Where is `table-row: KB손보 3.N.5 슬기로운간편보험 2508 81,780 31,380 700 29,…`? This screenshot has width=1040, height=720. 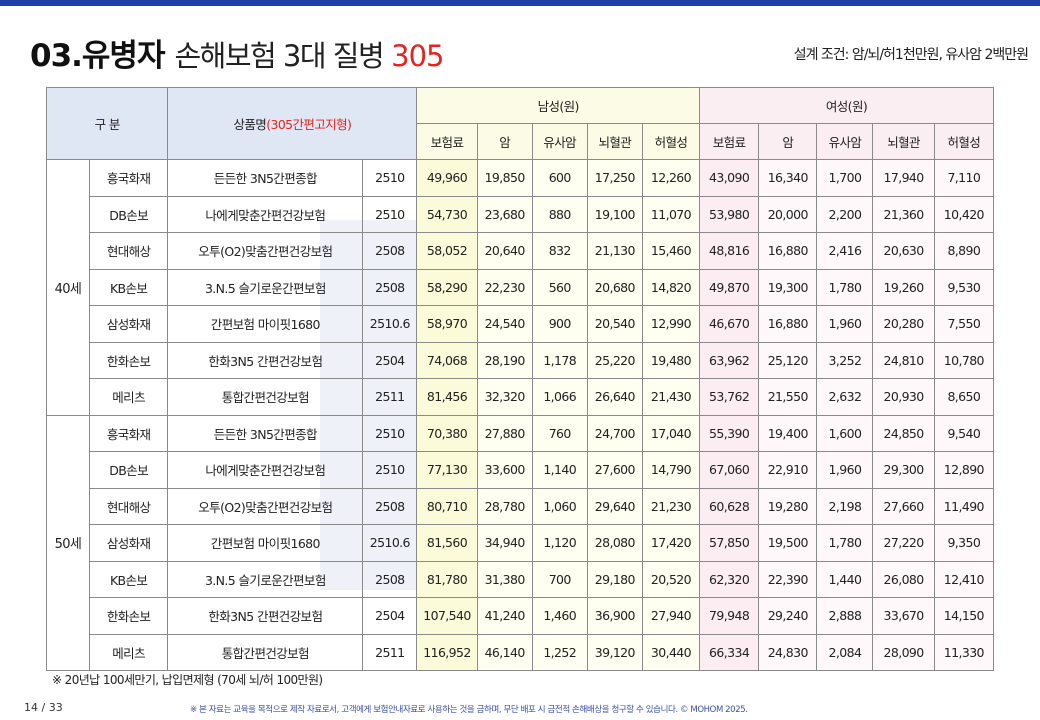
table-row: KB손보 3.N.5 슬기로운간편보험 2508 81,780 31,380 700 29,… is located at coordinates (521, 579).